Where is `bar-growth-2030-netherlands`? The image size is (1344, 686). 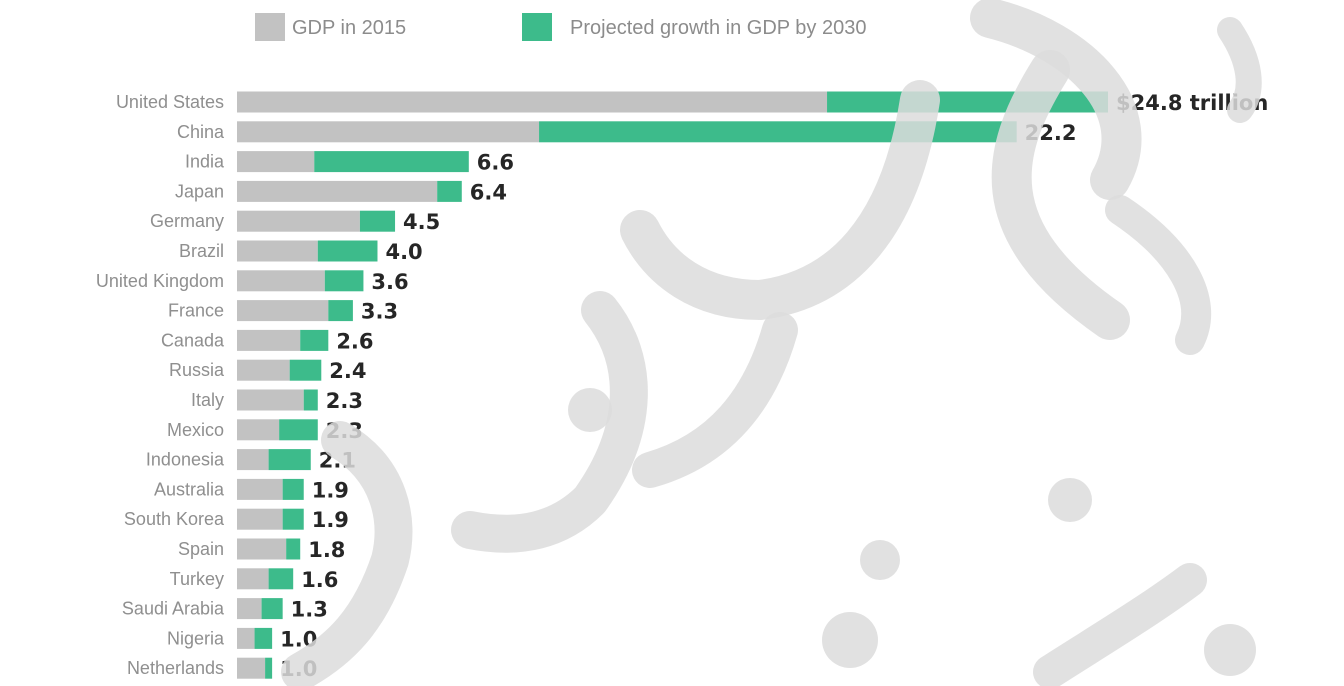 bar-growth-2030-netherlands is located at coordinates (269, 668).